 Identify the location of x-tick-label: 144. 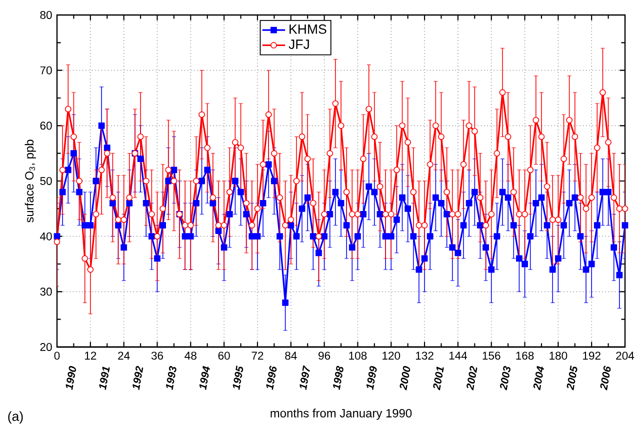
(458, 356).